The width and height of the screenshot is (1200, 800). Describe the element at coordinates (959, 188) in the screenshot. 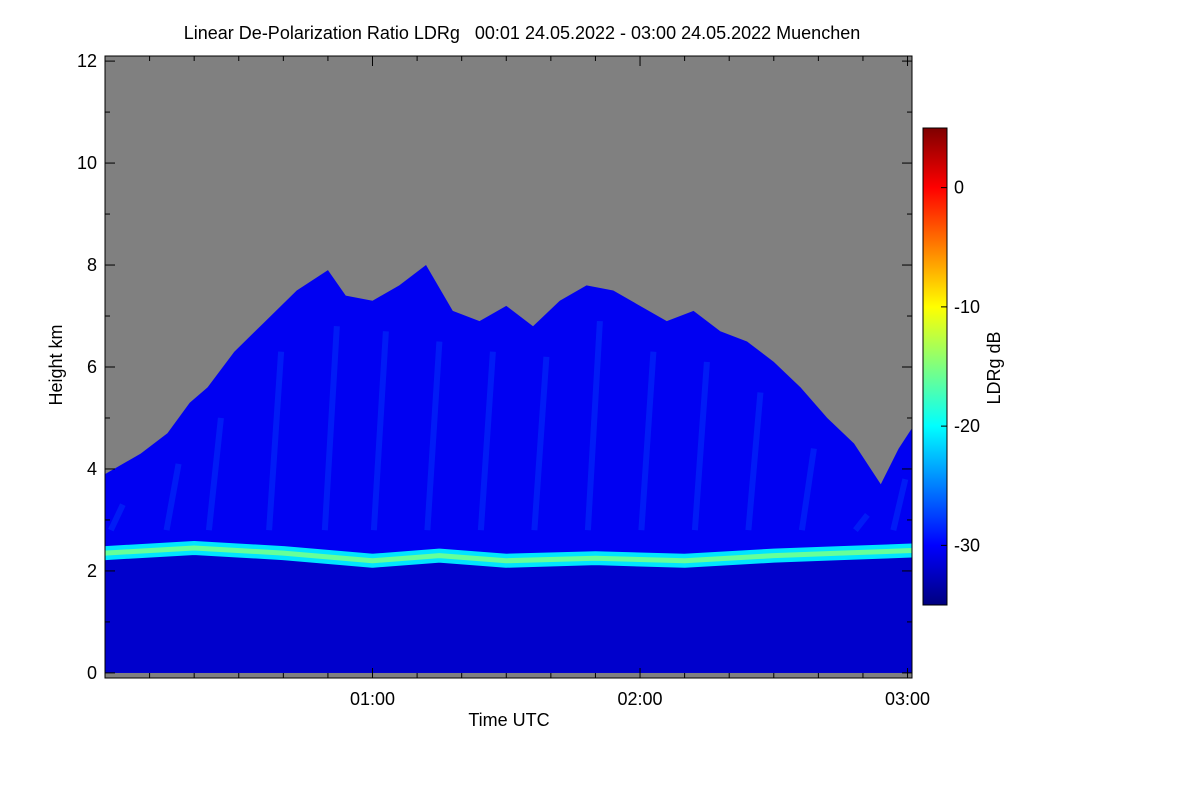

I see `colorbar-tick-label: 0` at that location.